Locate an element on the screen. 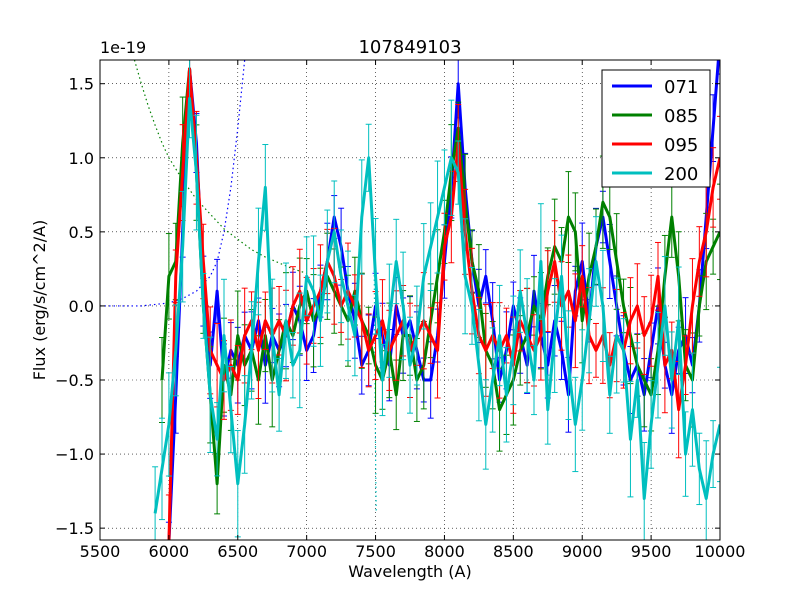 Image resolution: width=800 pixels, height=600 pixels. x-axis-title: Wavelength (A) is located at coordinates (409, 571).